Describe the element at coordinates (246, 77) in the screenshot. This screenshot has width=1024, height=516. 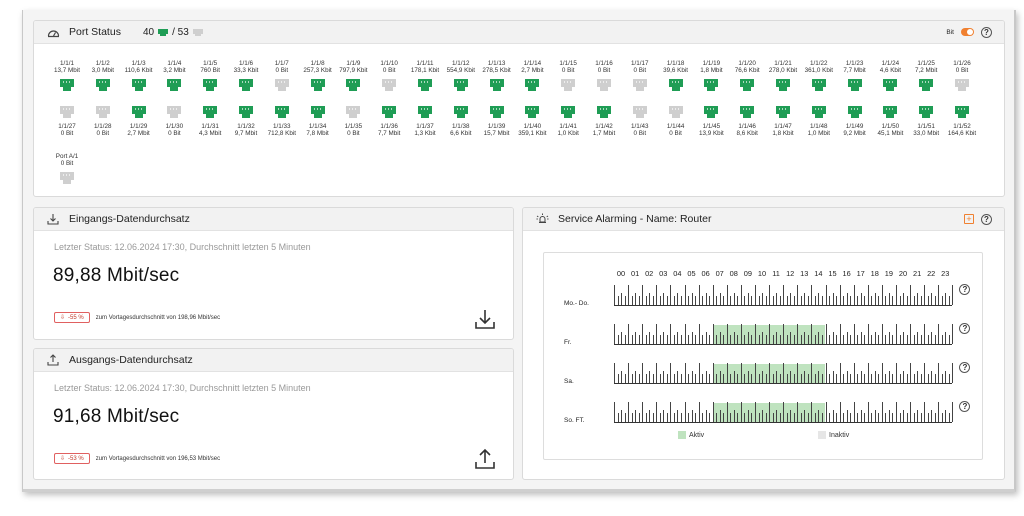
I see `port-1-1-6: 1/1/6 33,3 Kbit` at that location.